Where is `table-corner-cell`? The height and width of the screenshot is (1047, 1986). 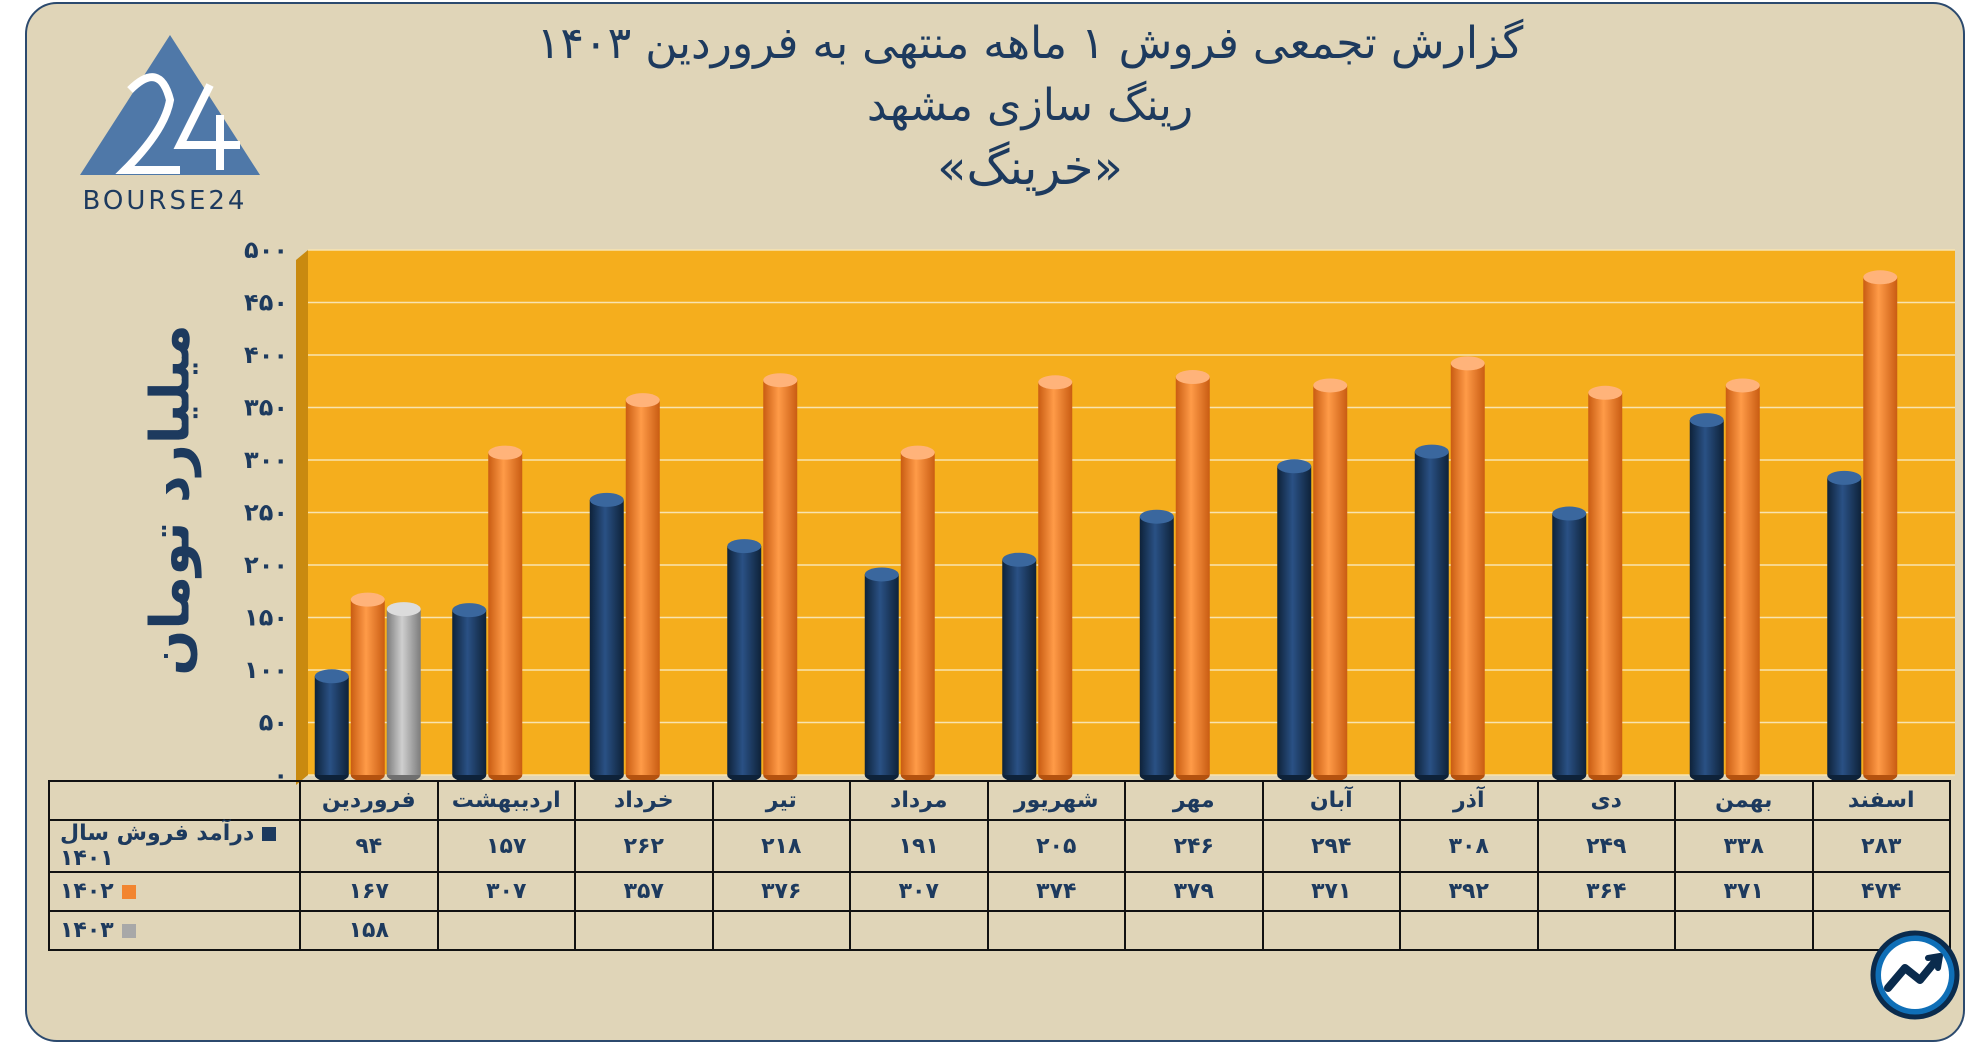 table-corner-cell is located at coordinates (174, 800).